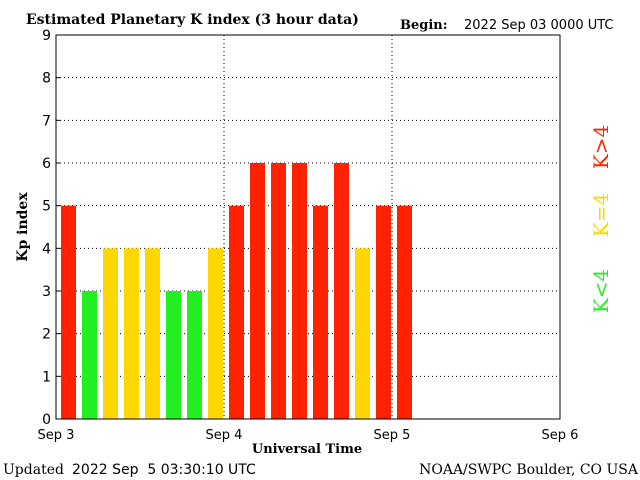 The width and height of the screenshot is (640, 480). Describe the element at coordinates (392, 435) in the screenshot. I see `x-tick-label: Sep 5` at that location.